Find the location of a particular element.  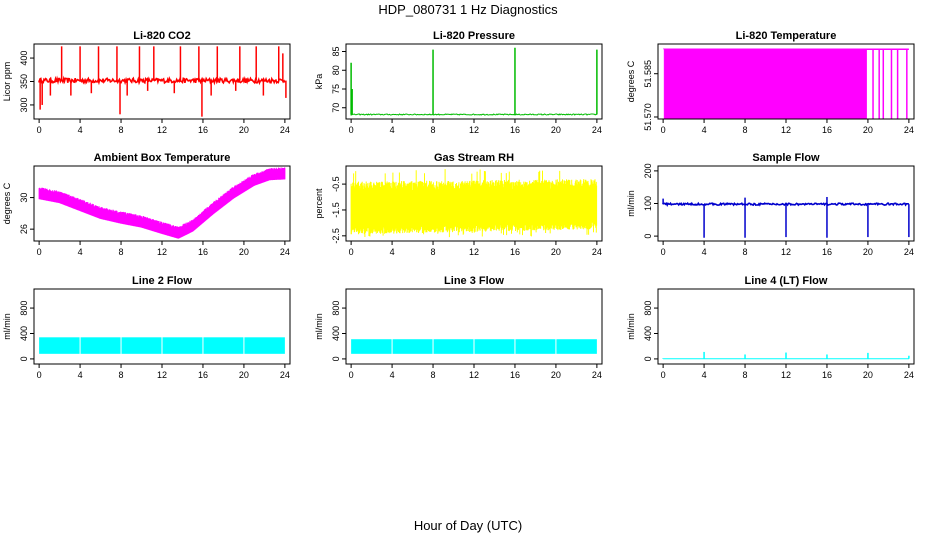

y-tick-label: 30 is located at coordinates (24, 198).